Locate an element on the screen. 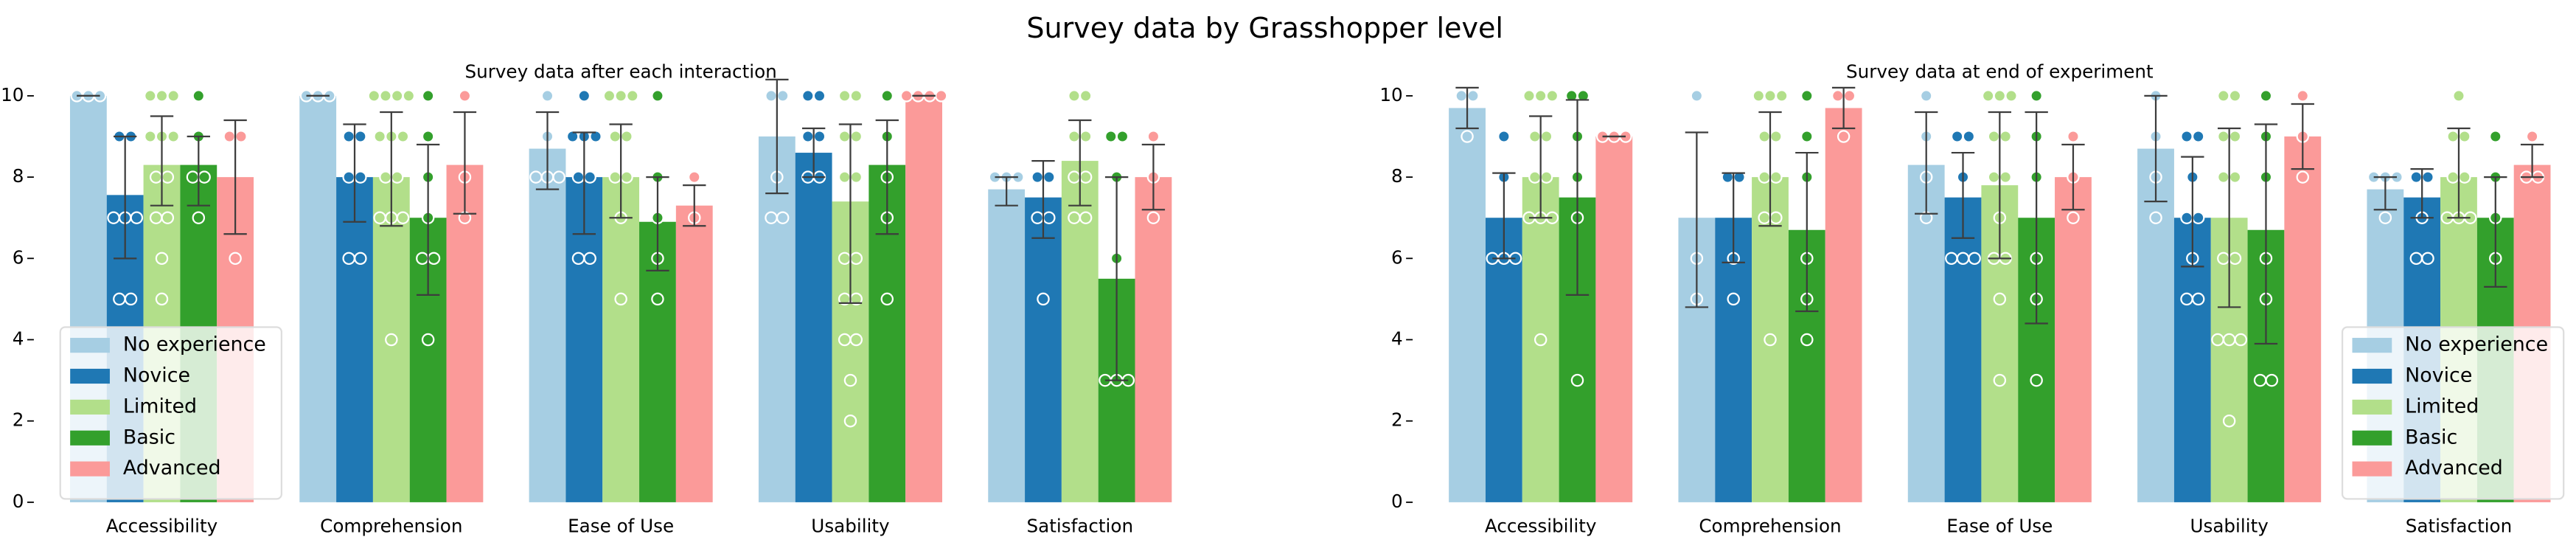 This screenshot has height=551, width=2576. legend-swatch is located at coordinates (90, 345).